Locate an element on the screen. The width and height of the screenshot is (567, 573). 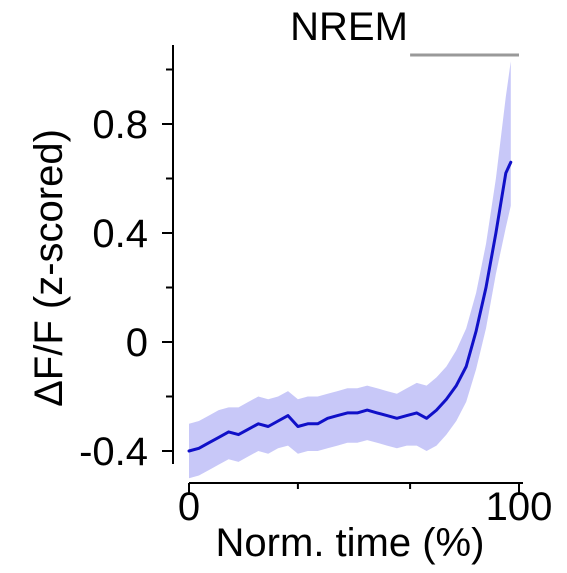
y-ticks: -0.4 0 0.4 0.8 is located at coordinates (126, 271).